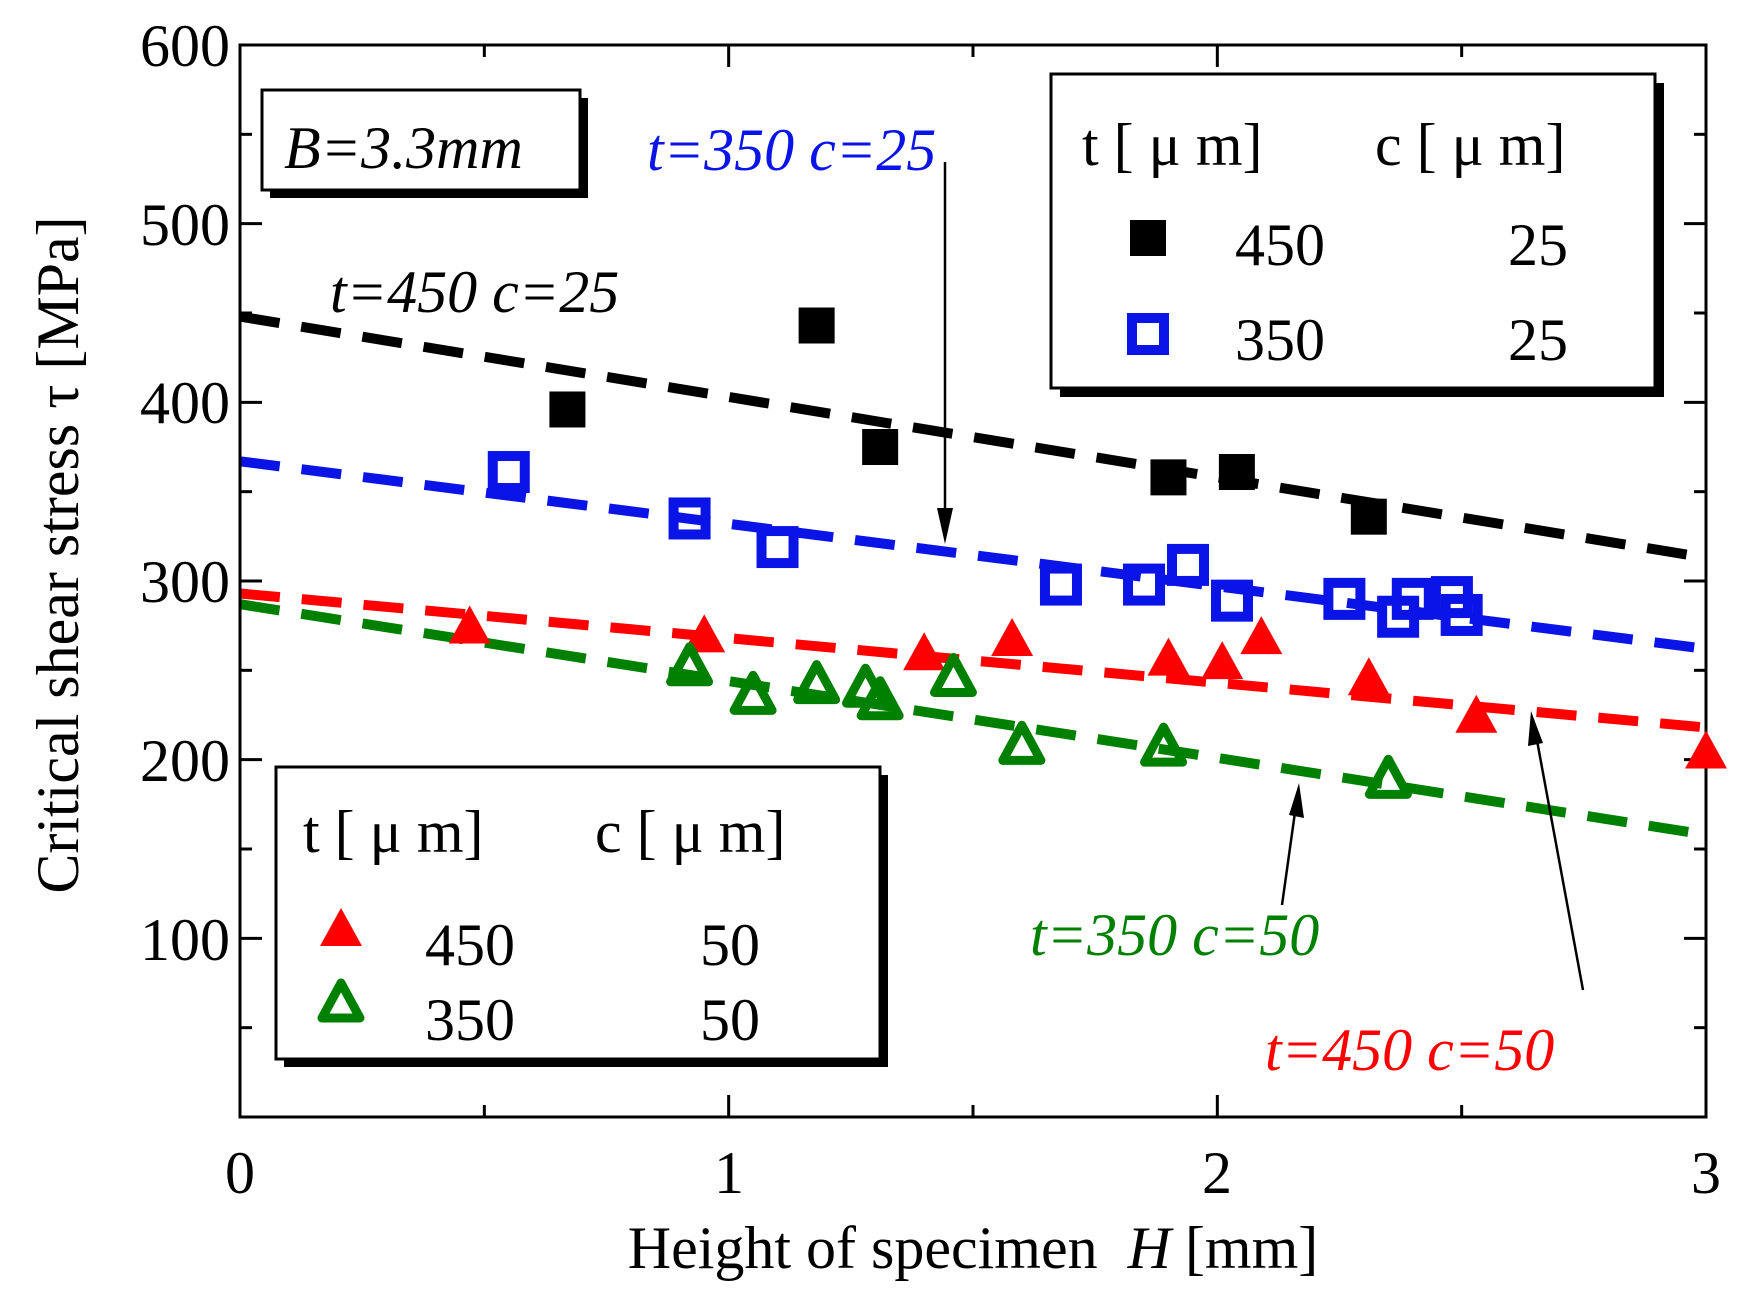 The image size is (1741, 1315). I want to click on annotation-t450-c25: t=450 c=25, so click(474, 292).